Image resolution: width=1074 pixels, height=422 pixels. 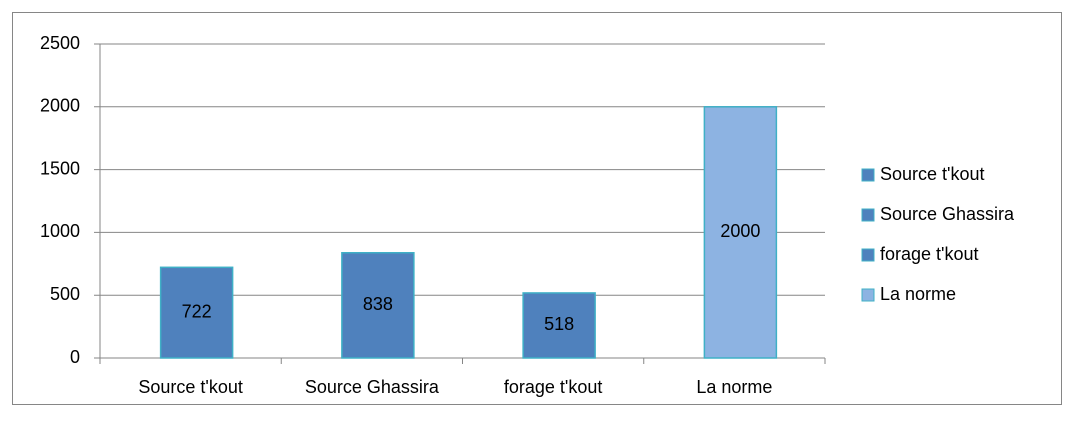 What do you see at coordinates (60, 43) in the screenshot?
I see `y-tick-label: 2500` at bounding box center [60, 43].